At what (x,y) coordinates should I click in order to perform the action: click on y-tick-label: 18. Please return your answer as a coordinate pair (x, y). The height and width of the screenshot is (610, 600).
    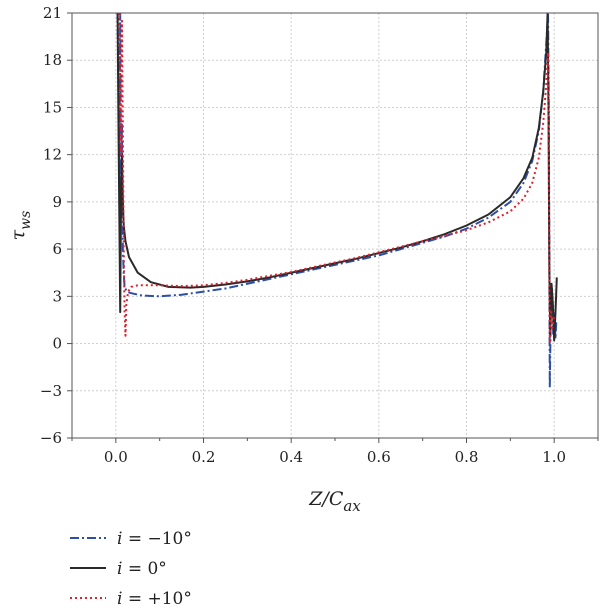
    Looking at the image, I should click on (52, 60).